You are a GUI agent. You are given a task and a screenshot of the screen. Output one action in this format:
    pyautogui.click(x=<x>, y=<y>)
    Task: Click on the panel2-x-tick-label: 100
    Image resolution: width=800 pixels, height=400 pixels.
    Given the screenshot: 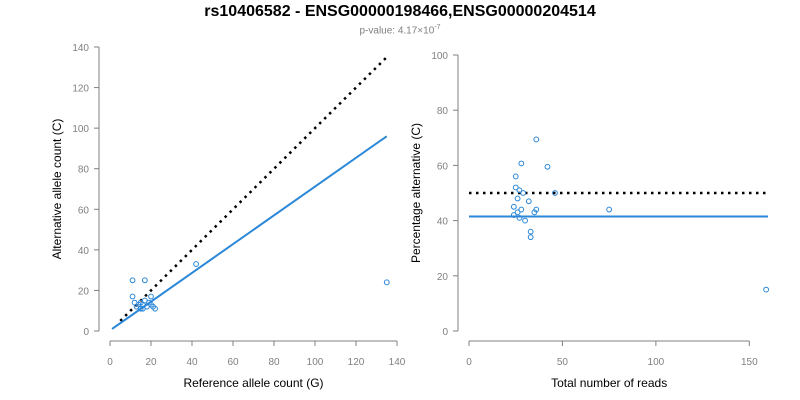 What is the action you would take?
    pyautogui.click(x=656, y=362)
    